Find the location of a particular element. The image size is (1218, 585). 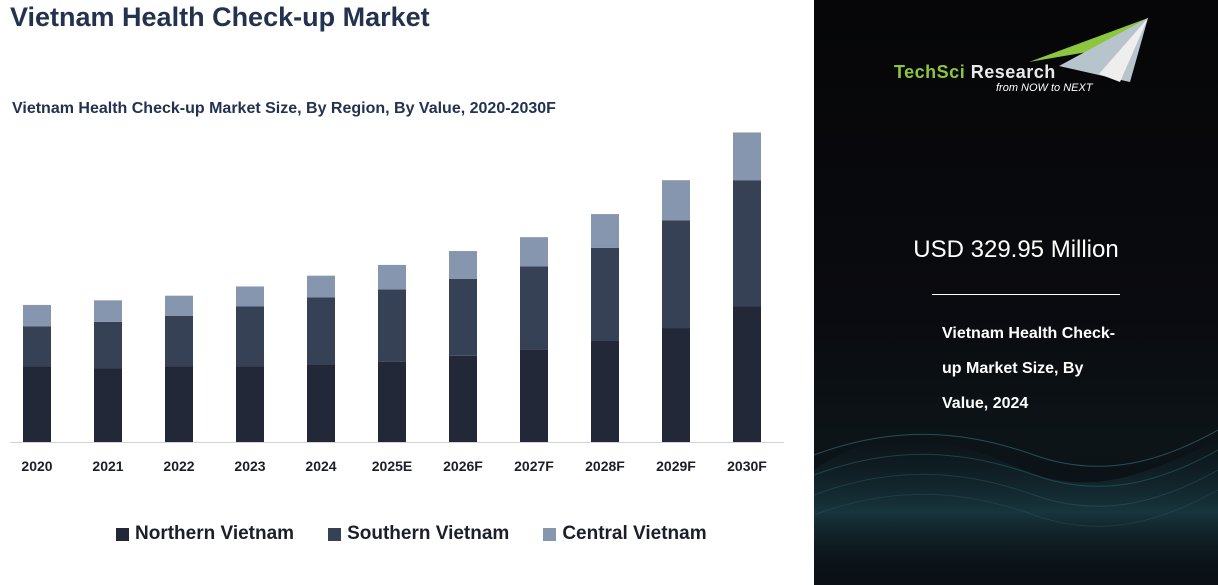

legend-item-southern: Southern Vietnam is located at coordinates (418, 534).